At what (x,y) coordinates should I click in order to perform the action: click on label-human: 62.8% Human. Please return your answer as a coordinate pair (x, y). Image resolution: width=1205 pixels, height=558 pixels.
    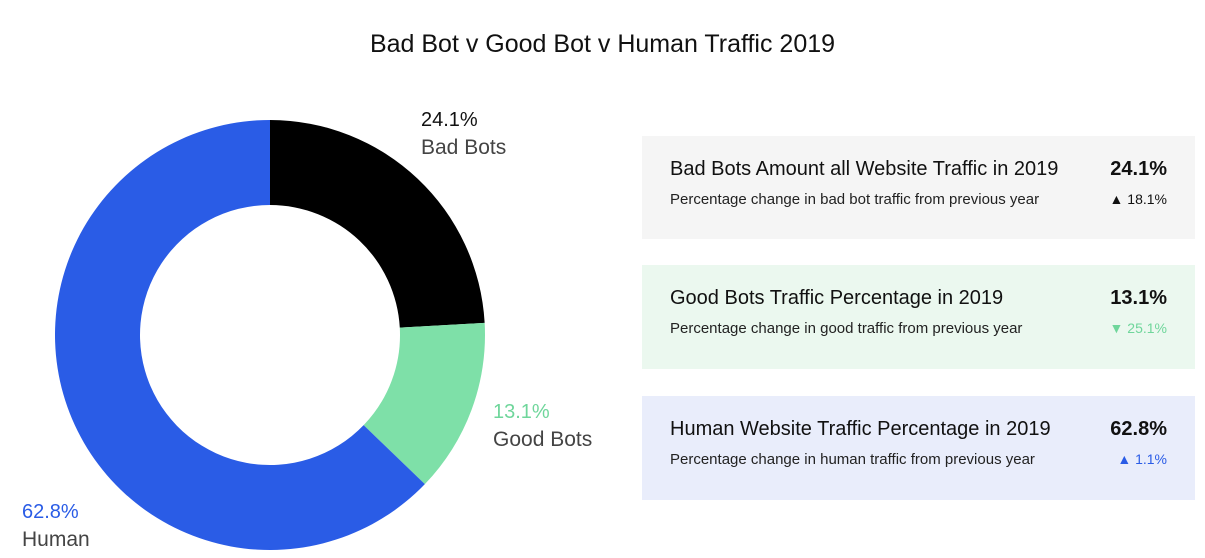
    Looking at the image, I should click on (56, 526).